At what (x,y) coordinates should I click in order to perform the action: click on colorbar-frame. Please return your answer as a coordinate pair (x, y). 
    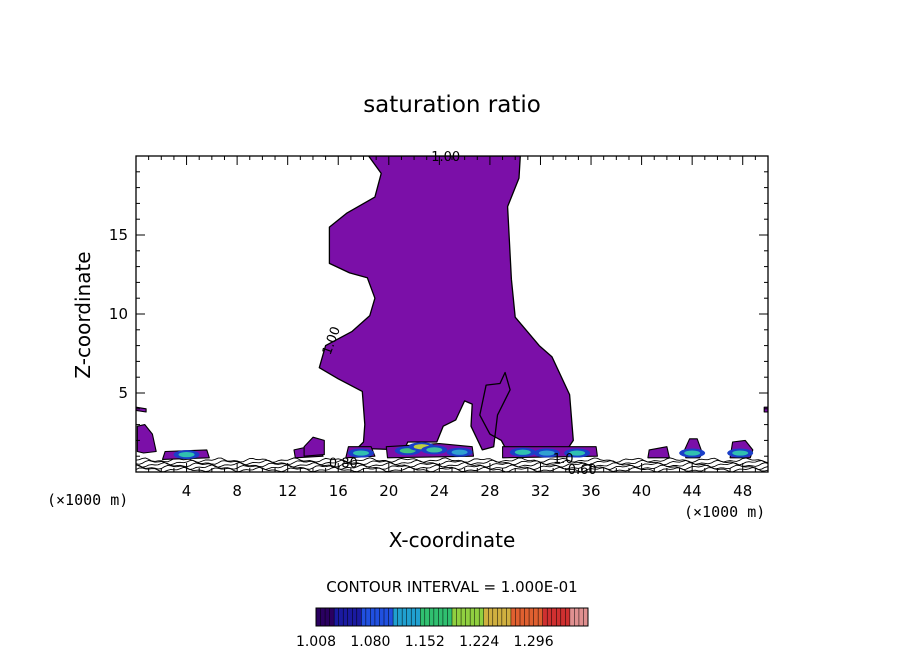
    Looking at the image, I should click on (452, 617).